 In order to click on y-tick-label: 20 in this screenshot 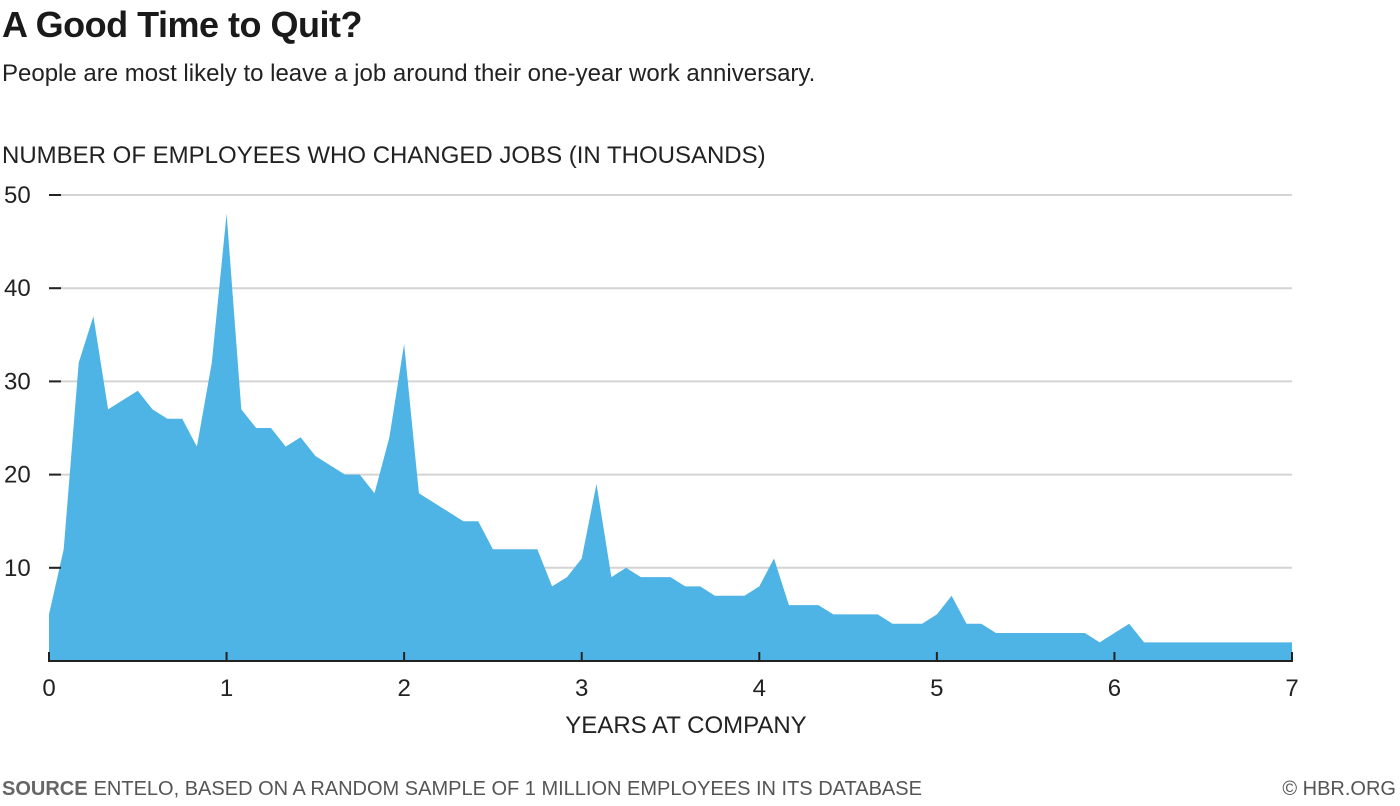, I will do `click(17, 475)`.